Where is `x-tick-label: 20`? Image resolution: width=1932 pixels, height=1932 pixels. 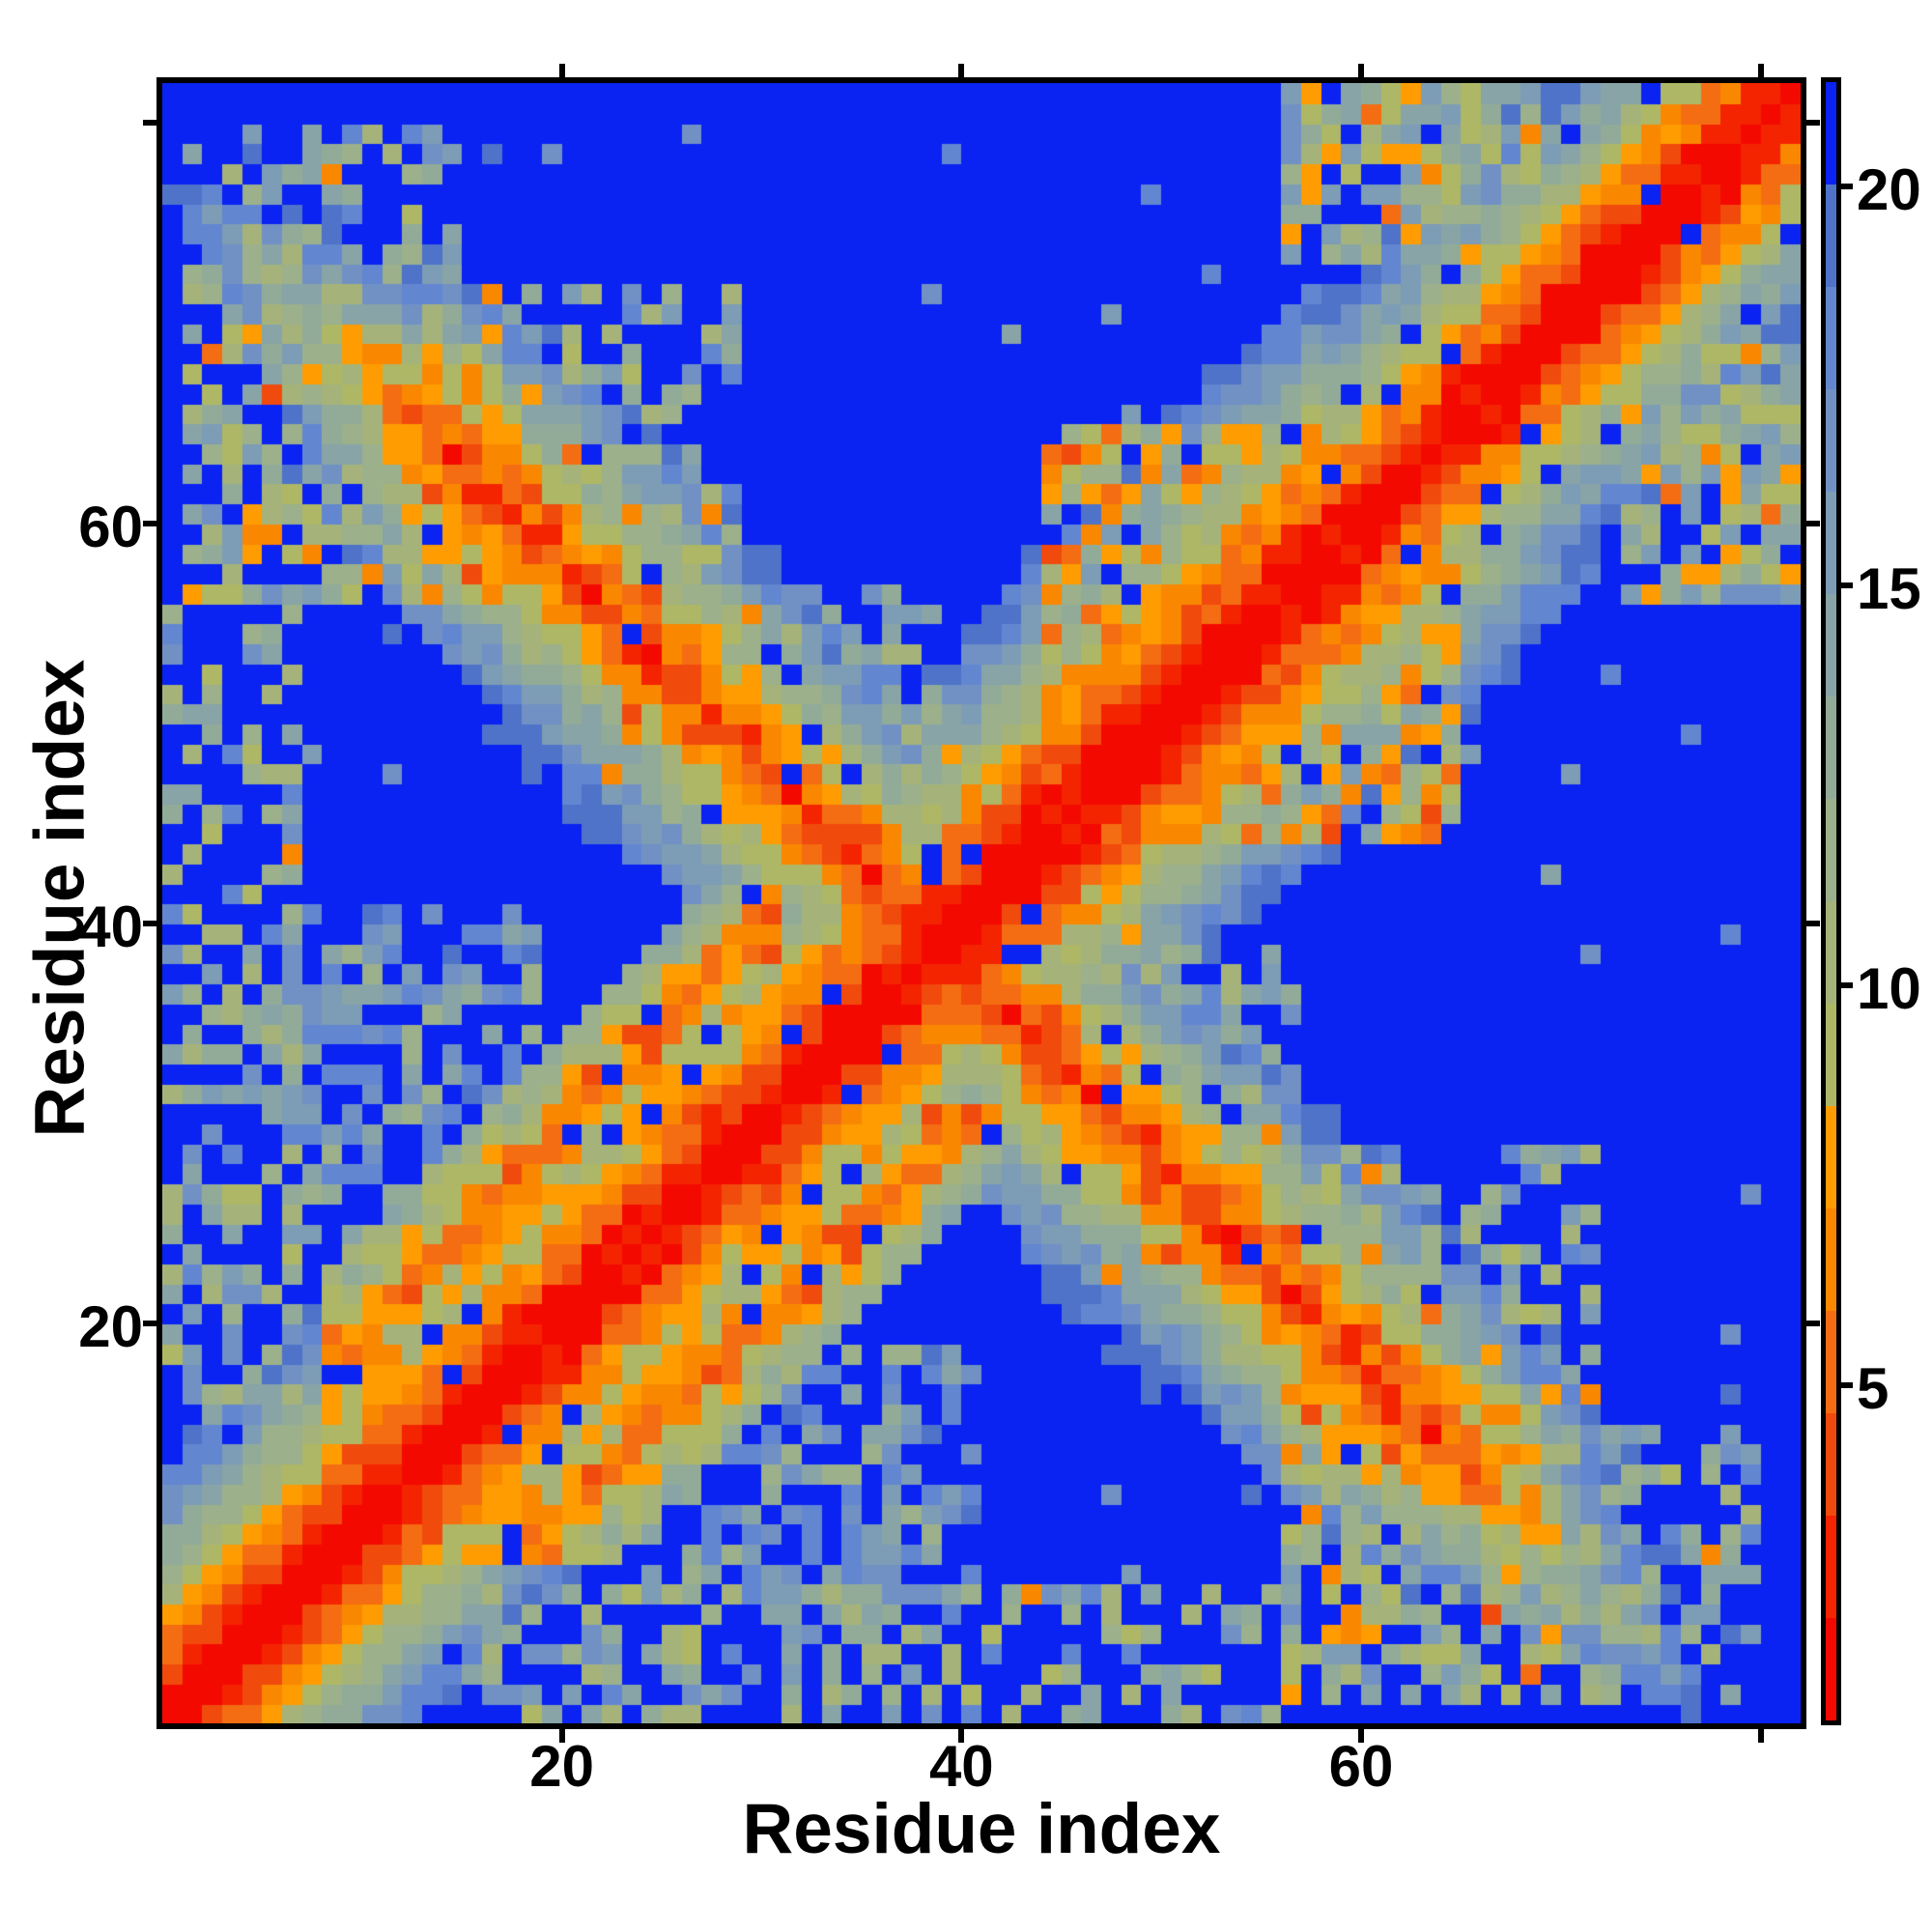
x-tick-label: 20 is located at coordinates (562, 1766).